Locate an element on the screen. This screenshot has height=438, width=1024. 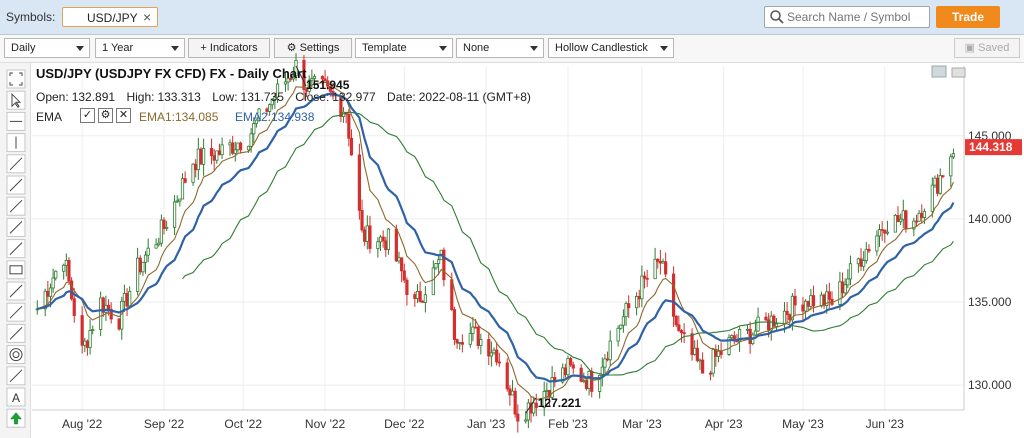
period-dropdown: Daily is located at coordinates (47, 48).